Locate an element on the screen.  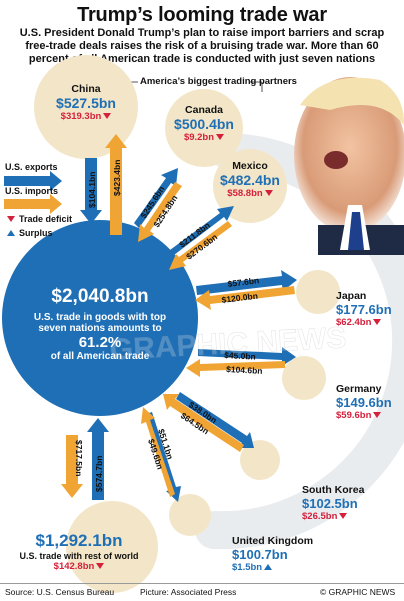
trump-photo is located at coordinates (349, 166).